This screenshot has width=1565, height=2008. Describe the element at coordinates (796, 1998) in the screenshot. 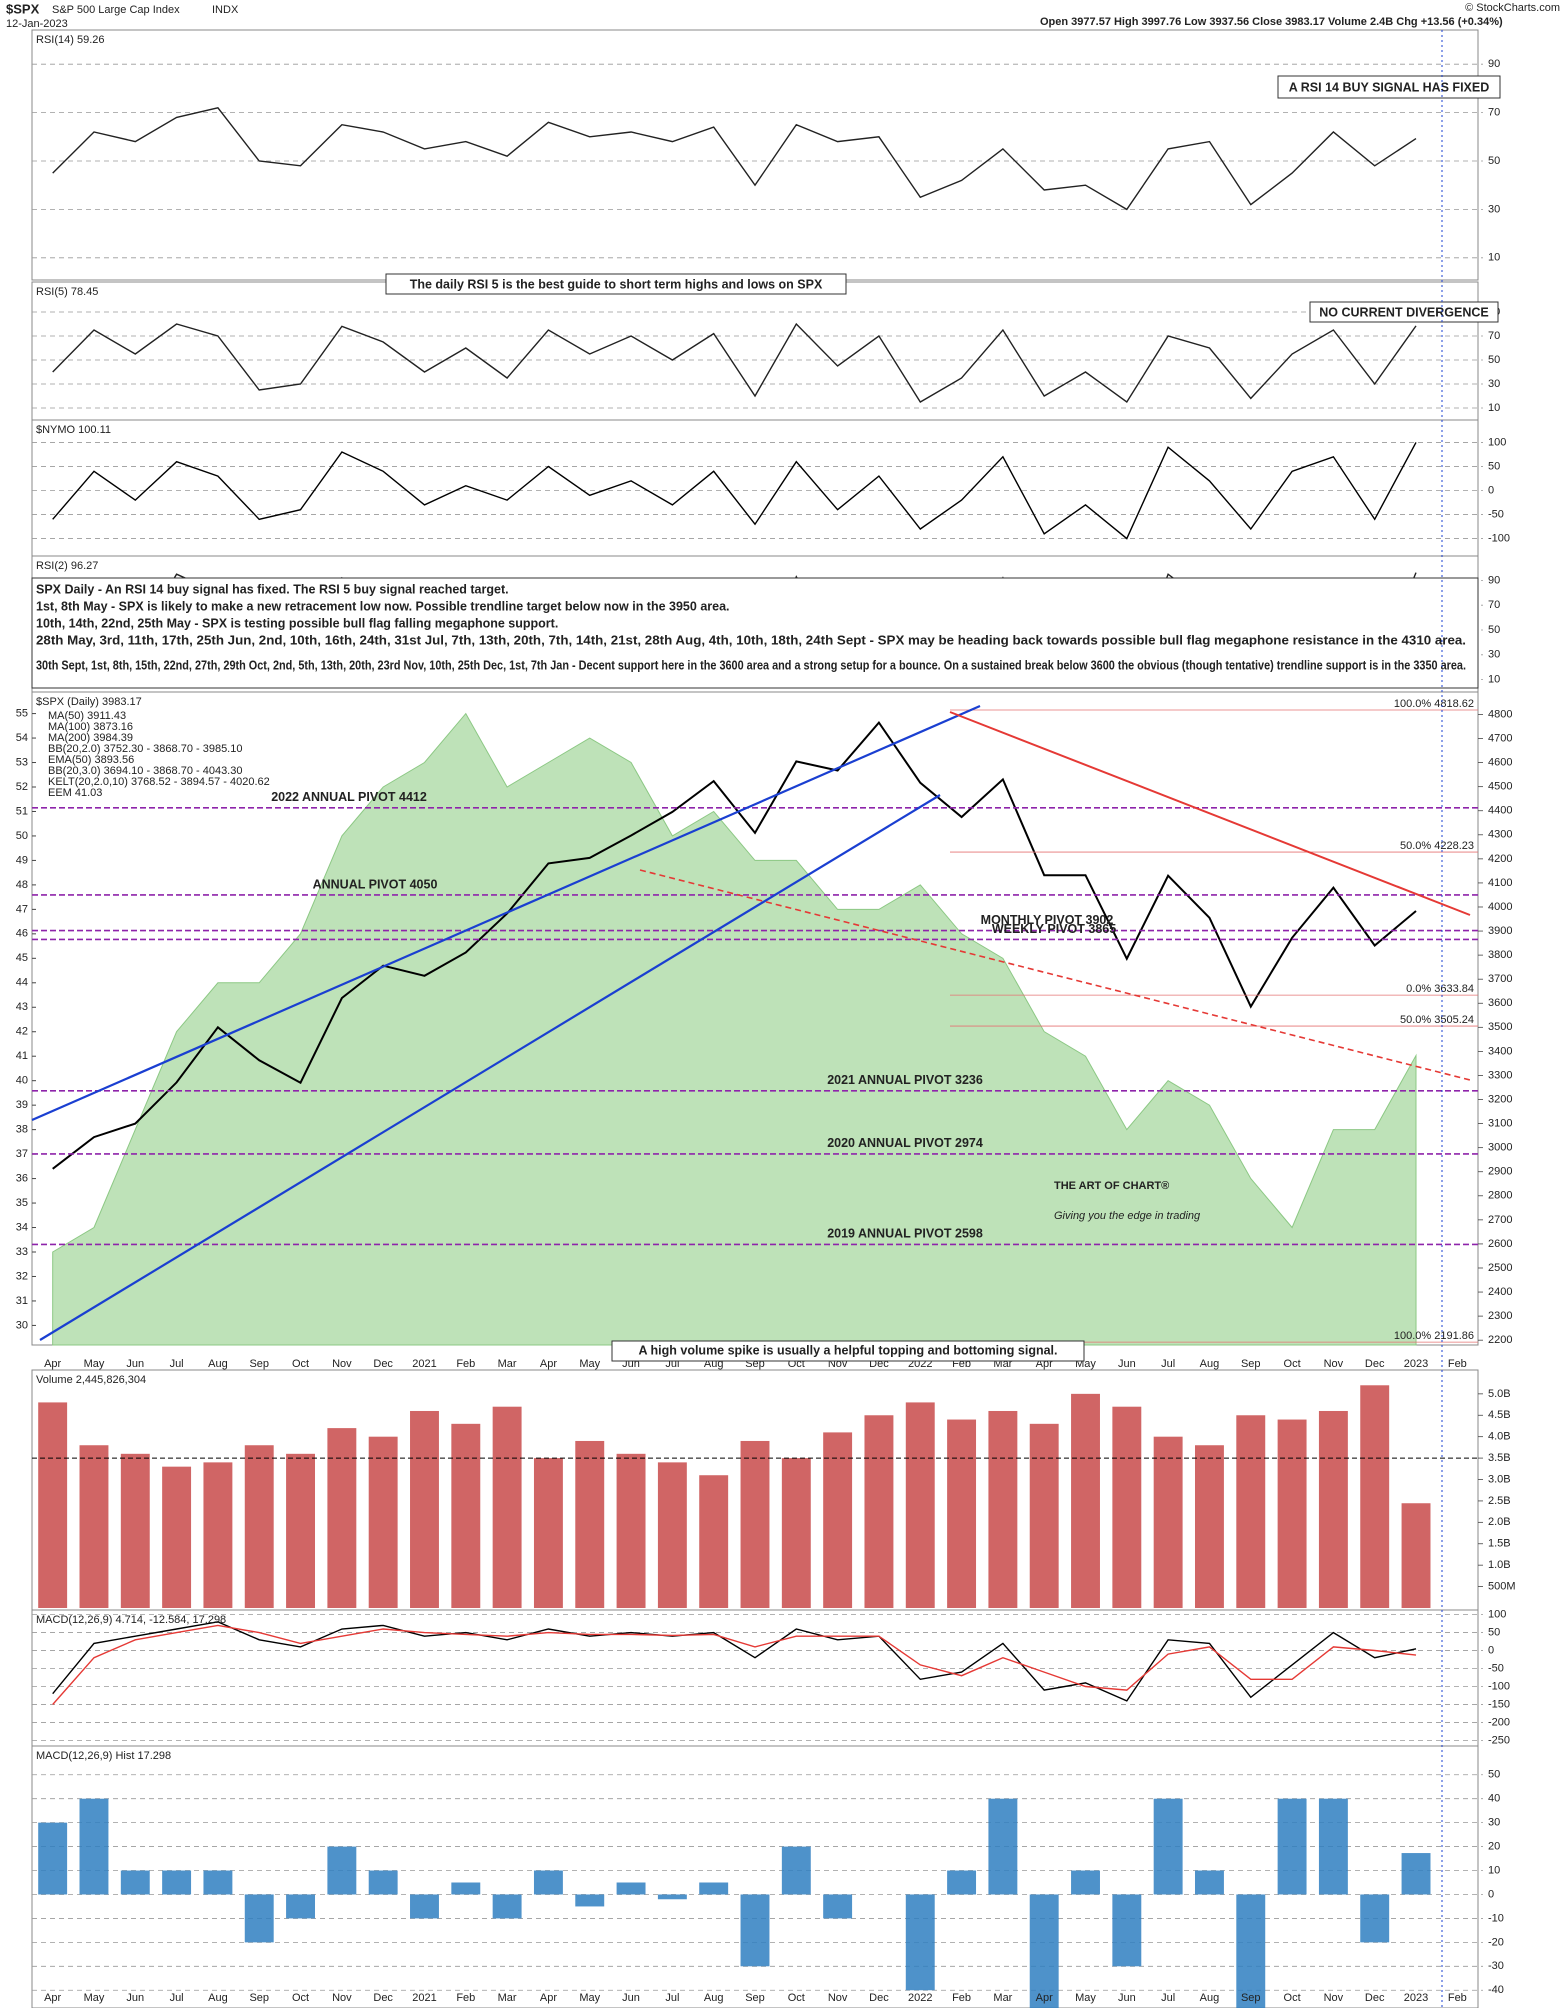

I see `x-tick-label: Oct` at that location.